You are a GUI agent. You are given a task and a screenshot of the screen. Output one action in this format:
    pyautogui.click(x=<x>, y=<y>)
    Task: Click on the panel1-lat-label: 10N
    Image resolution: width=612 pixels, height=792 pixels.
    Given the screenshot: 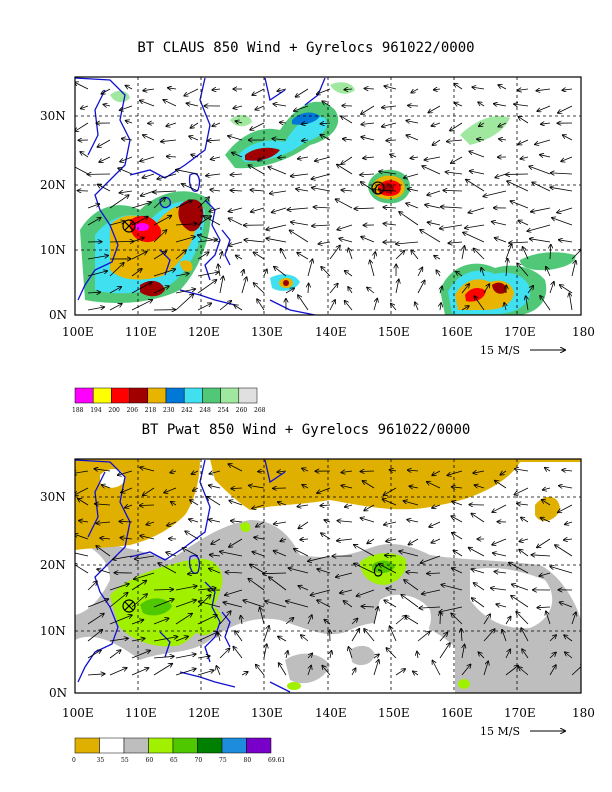 What is the action you would take?
    pyautogui.click(x=53, y=250)
    